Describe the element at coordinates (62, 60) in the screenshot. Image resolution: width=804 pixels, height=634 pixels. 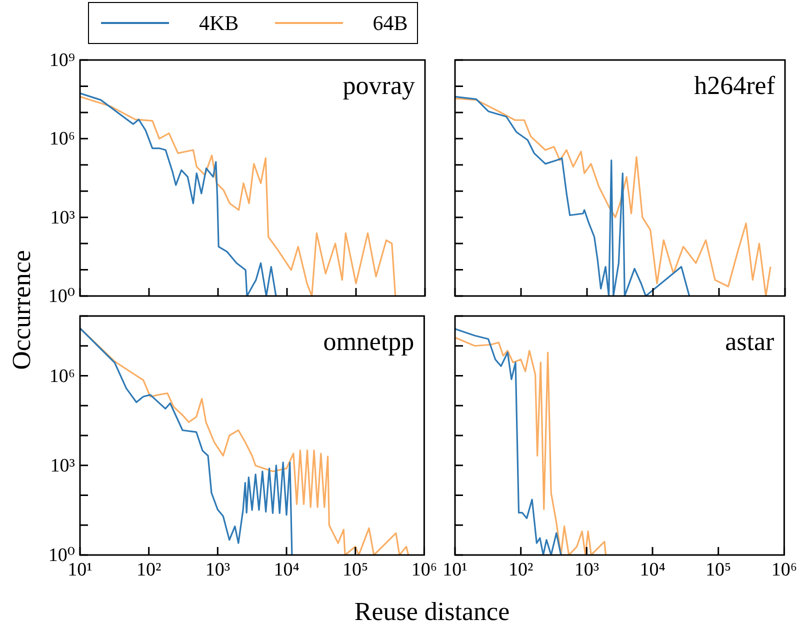
I see `y-tick-label: 10⁹` at that location.